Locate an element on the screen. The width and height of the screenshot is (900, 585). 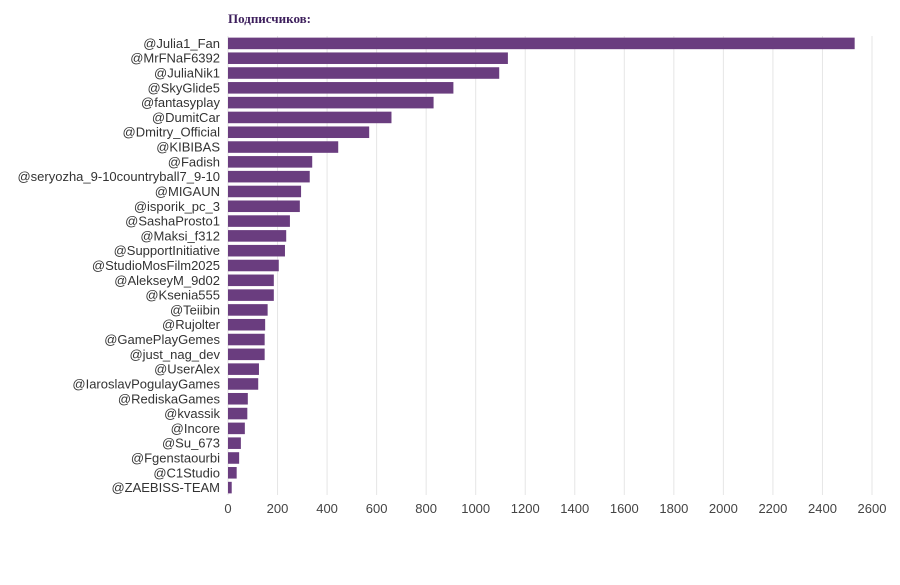
category-label: @C1Studio is located at coordinates (186, 472).